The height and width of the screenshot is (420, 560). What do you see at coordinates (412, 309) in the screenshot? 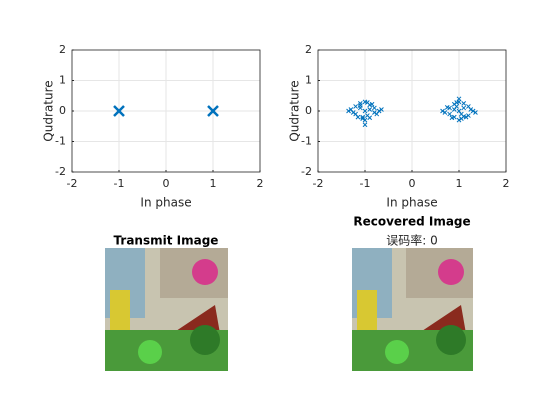
I see `recovered-image` at bounding box center [412, 309].